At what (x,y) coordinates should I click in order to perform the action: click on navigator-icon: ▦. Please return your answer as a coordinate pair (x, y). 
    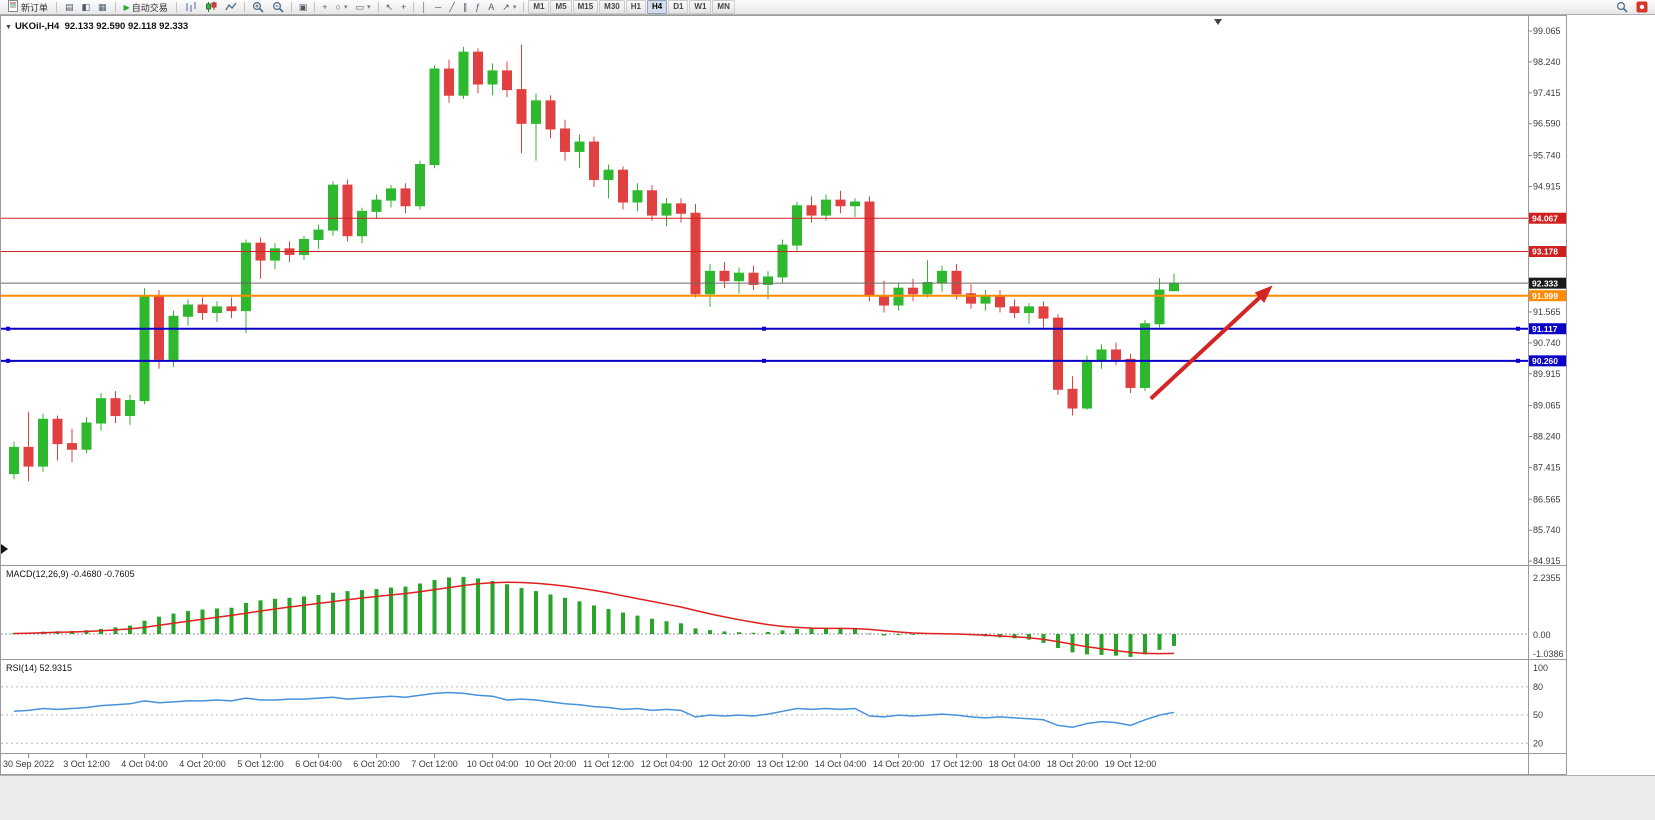
    Looking at the image, I should click on (102, 7).